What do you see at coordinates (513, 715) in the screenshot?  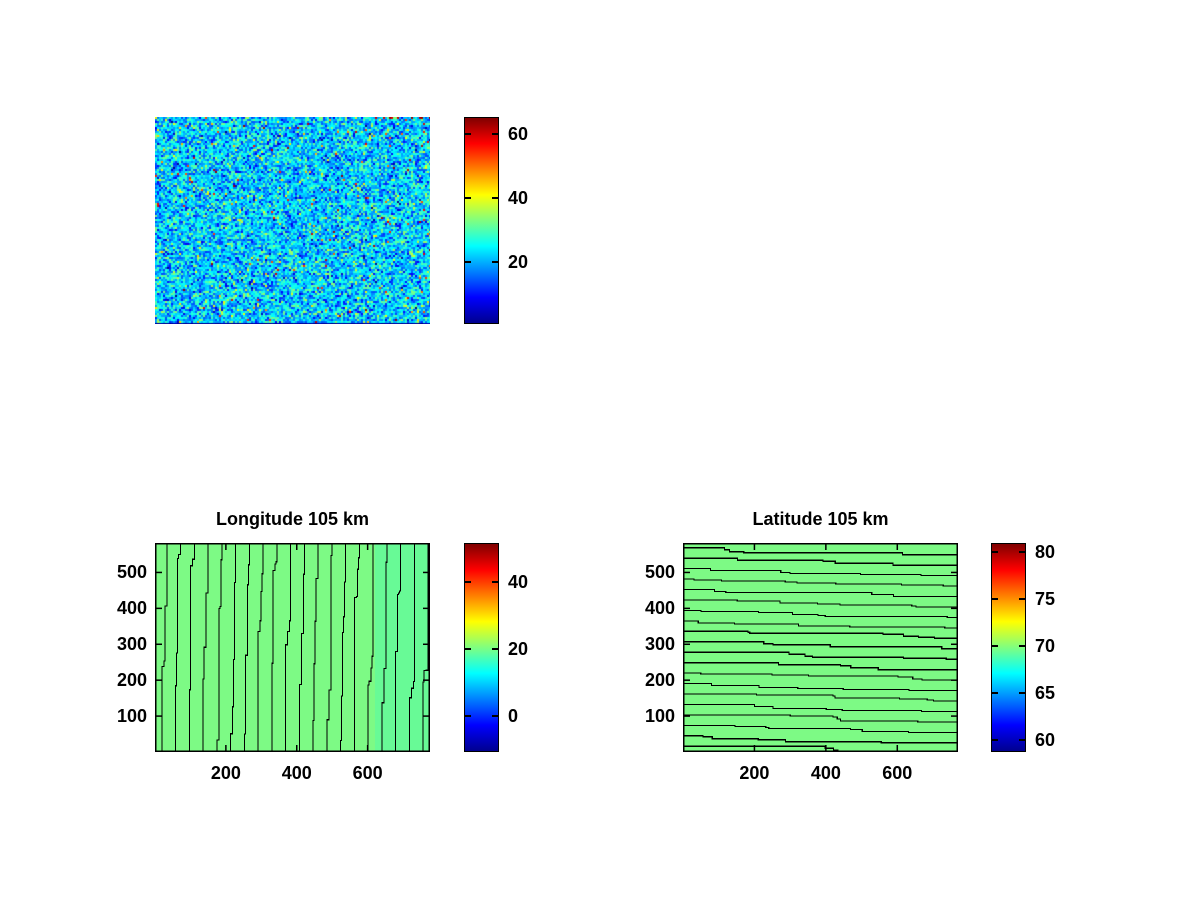 I see `colorbar-tick-label: 0` at bounding box center [513, 715].